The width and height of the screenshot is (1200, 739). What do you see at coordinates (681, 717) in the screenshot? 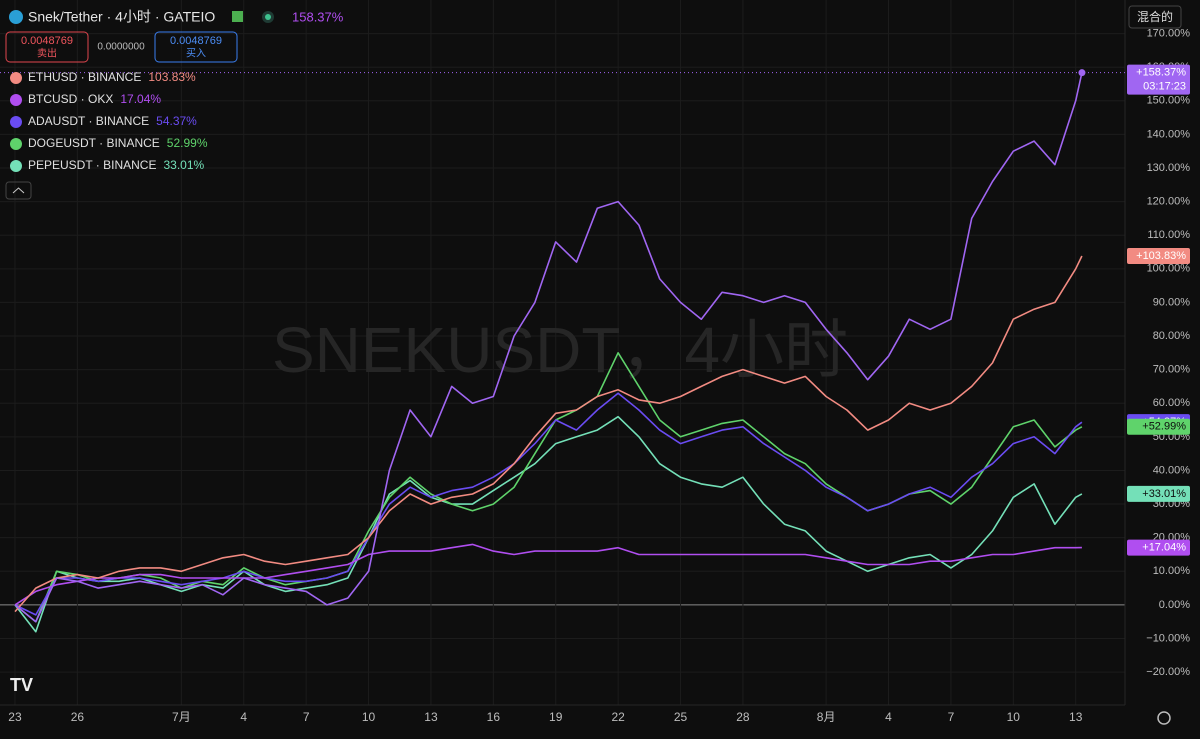
I see `x-tick-label: 25` at bounding box center [681, 717].